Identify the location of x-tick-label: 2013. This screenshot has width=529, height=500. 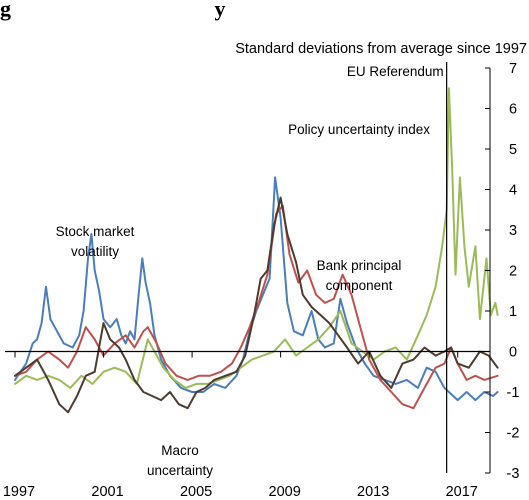
(373, 492).